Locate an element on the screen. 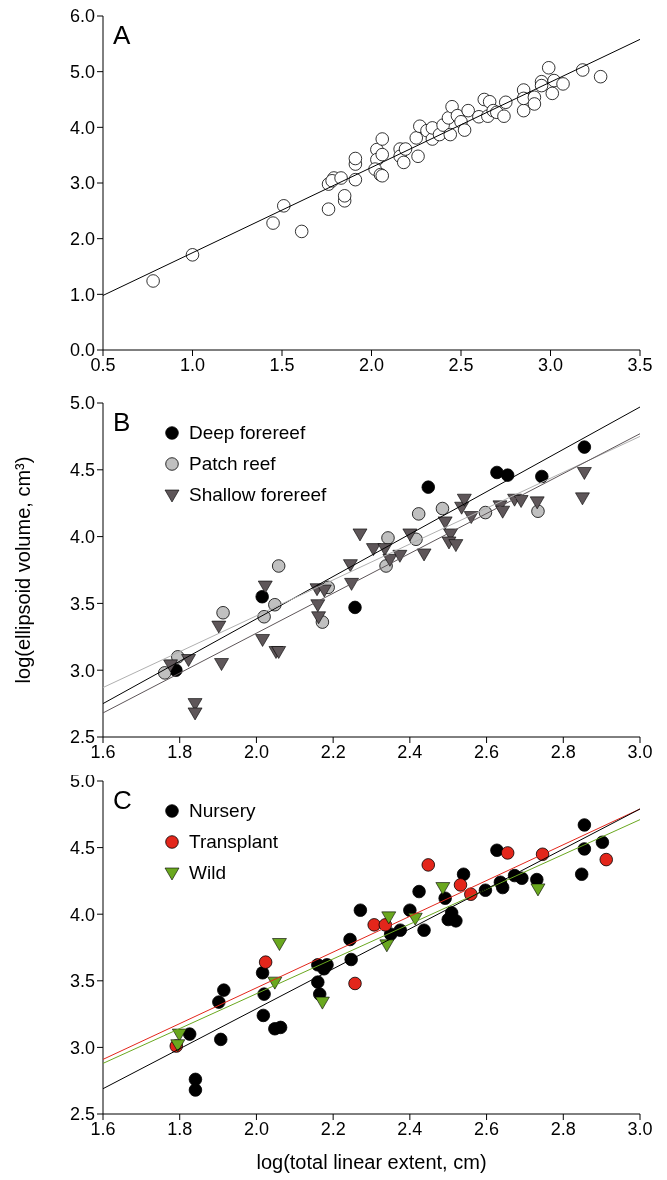 This screenshot has width=667, height=1180. x-tick-label: 3.5 is located at coordinates (640, 364).